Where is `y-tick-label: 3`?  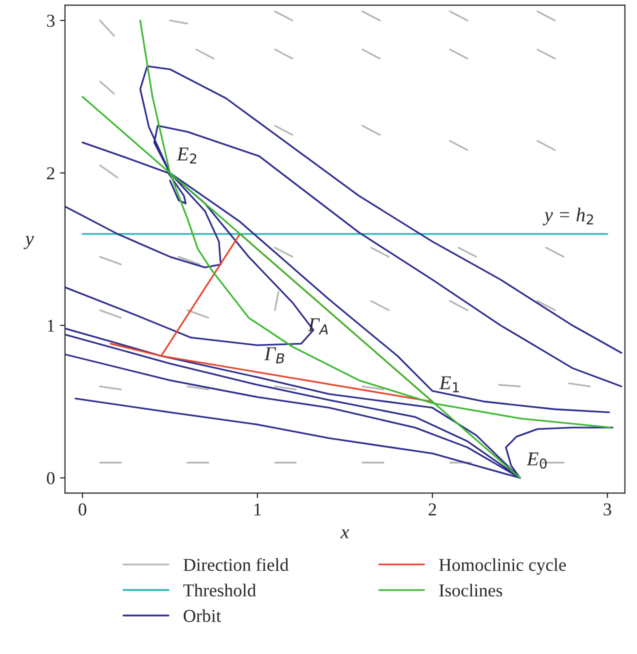
y-tick-label: 3 is located at coordinates (51, 20).